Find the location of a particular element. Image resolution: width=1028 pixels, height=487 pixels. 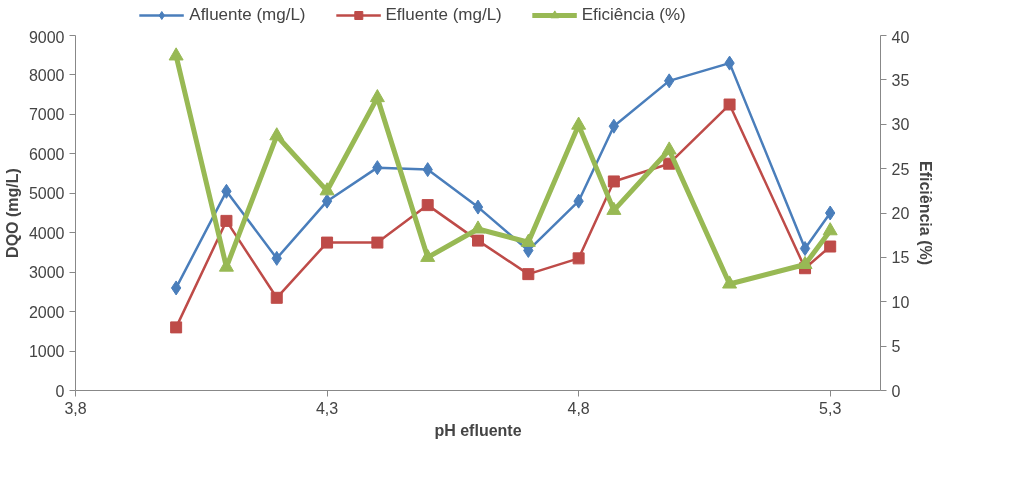

y2-tick-label: 15 is located at coordinates (900, 258).